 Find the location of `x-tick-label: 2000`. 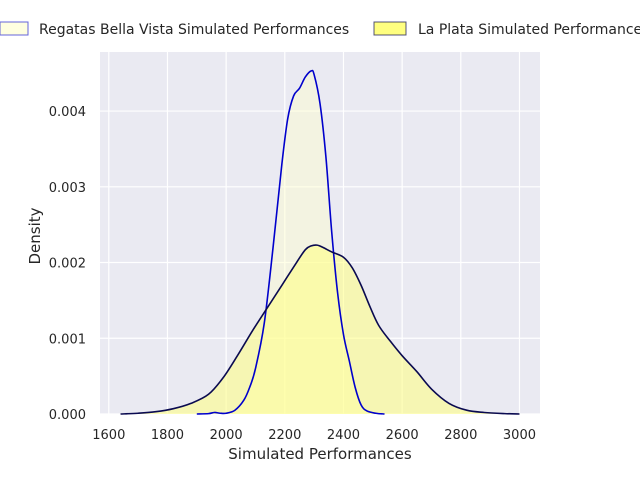

x-tick-label: 2000 is located at coordinates (226, 435).